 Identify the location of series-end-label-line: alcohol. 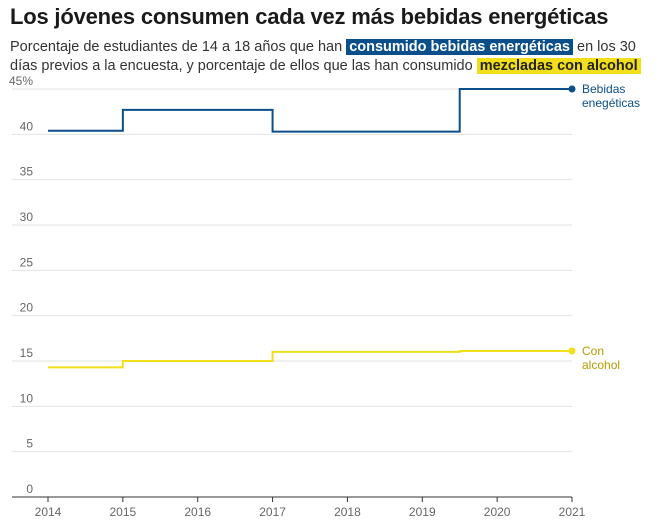
(601, 365).